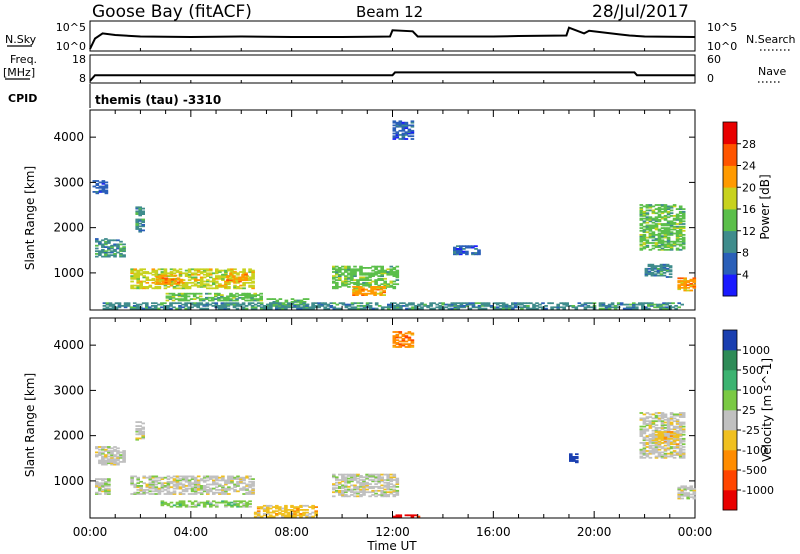 Image resolution: width=800 pixels, height=554 pixels. Describe the element at coordinates (71, 46) in the screenshot. I see `nsky-tick-bottom: 10^0` at that location.